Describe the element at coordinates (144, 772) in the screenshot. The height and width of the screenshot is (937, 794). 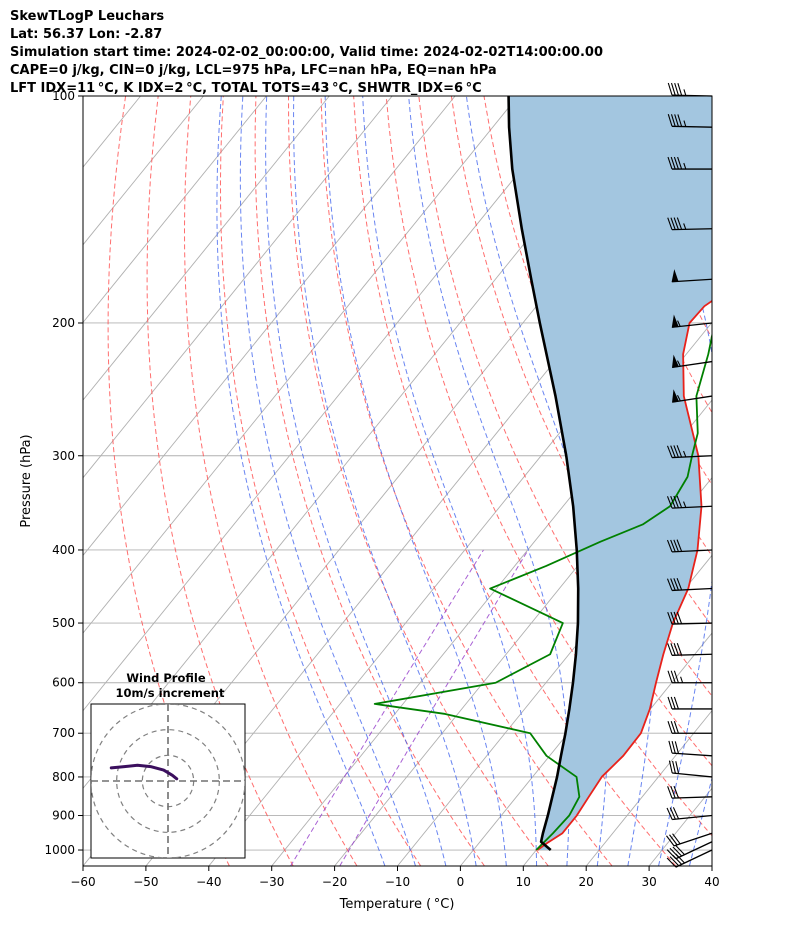
I see `hodograph-trace` at that location.